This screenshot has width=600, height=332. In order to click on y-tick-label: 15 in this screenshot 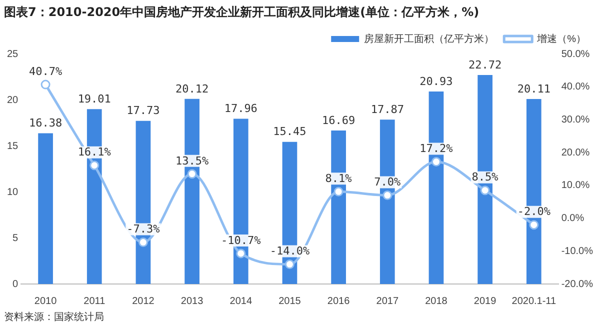, I will do `click(13, 146)`.